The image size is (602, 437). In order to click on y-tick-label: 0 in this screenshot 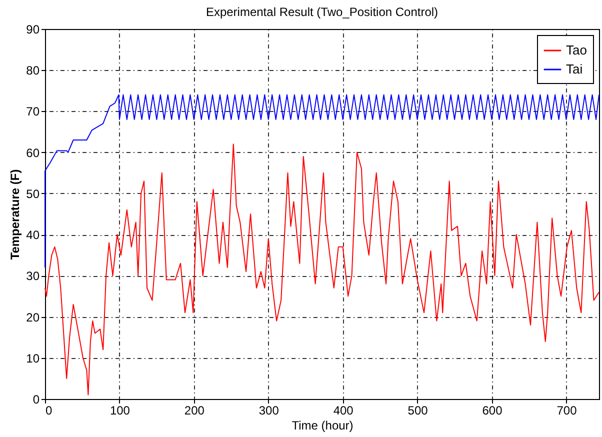, I will do `click(36, 399)`.